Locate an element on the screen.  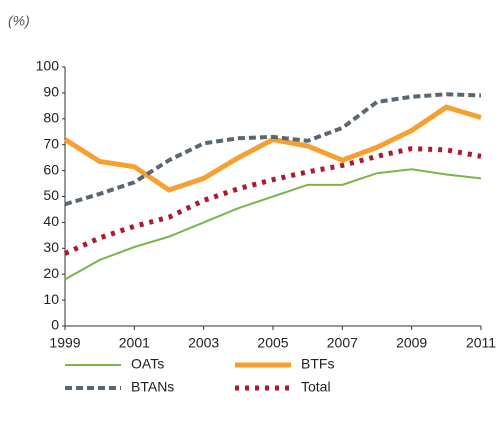
y-tick-label: 40 is located at coordinates (51, 221).